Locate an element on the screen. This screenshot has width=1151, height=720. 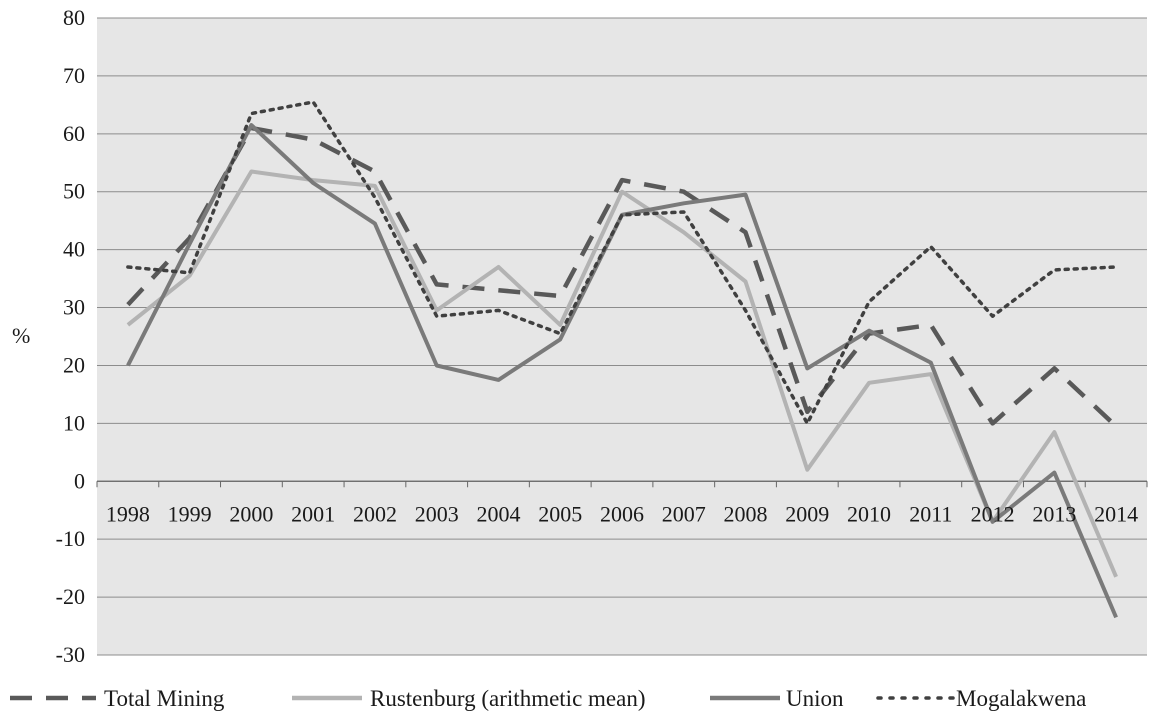
y-tick-label: 40 is located at coordinates (74, 249).